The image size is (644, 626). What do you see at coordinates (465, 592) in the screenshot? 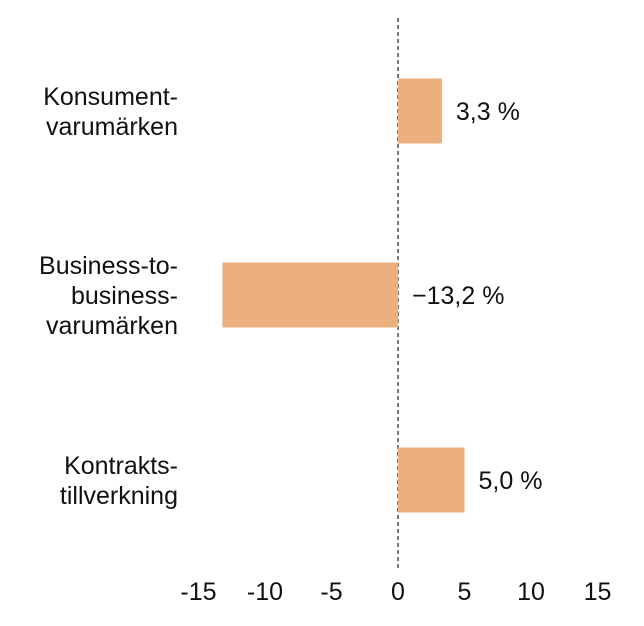
I see `x-tick-label: 5` at bounding box center [465, 592].